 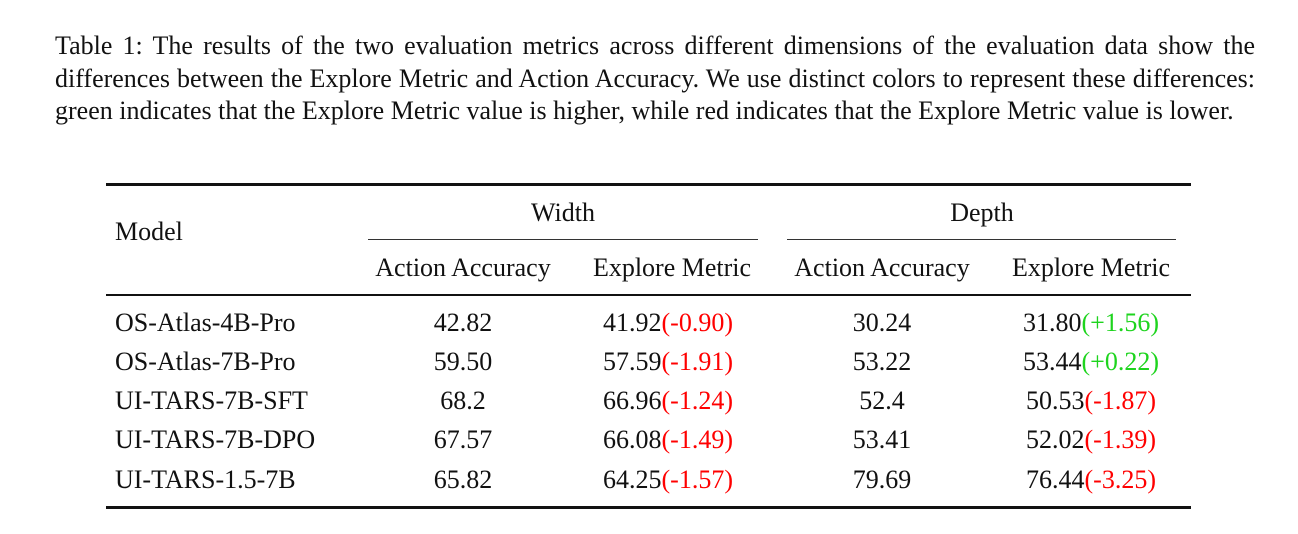 I want to click on table-header-rule, so click(x=648, y=295).